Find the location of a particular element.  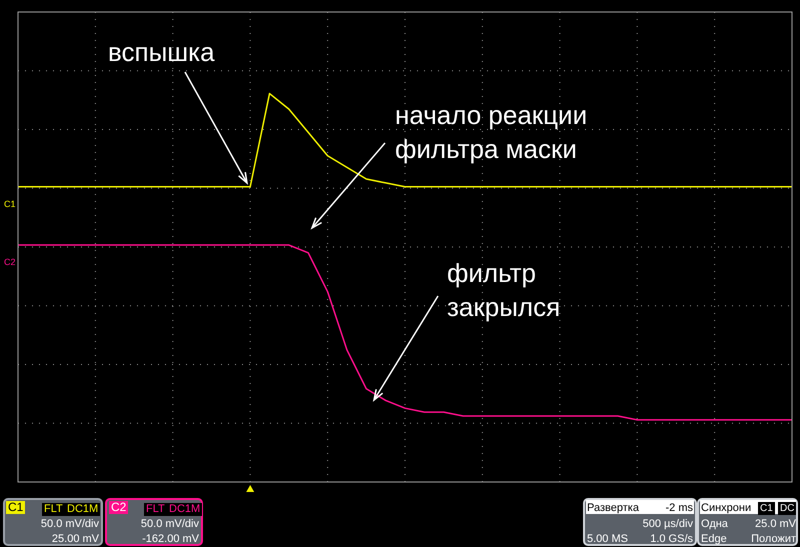

text: -2 ms is located at coordinates (679, 508).